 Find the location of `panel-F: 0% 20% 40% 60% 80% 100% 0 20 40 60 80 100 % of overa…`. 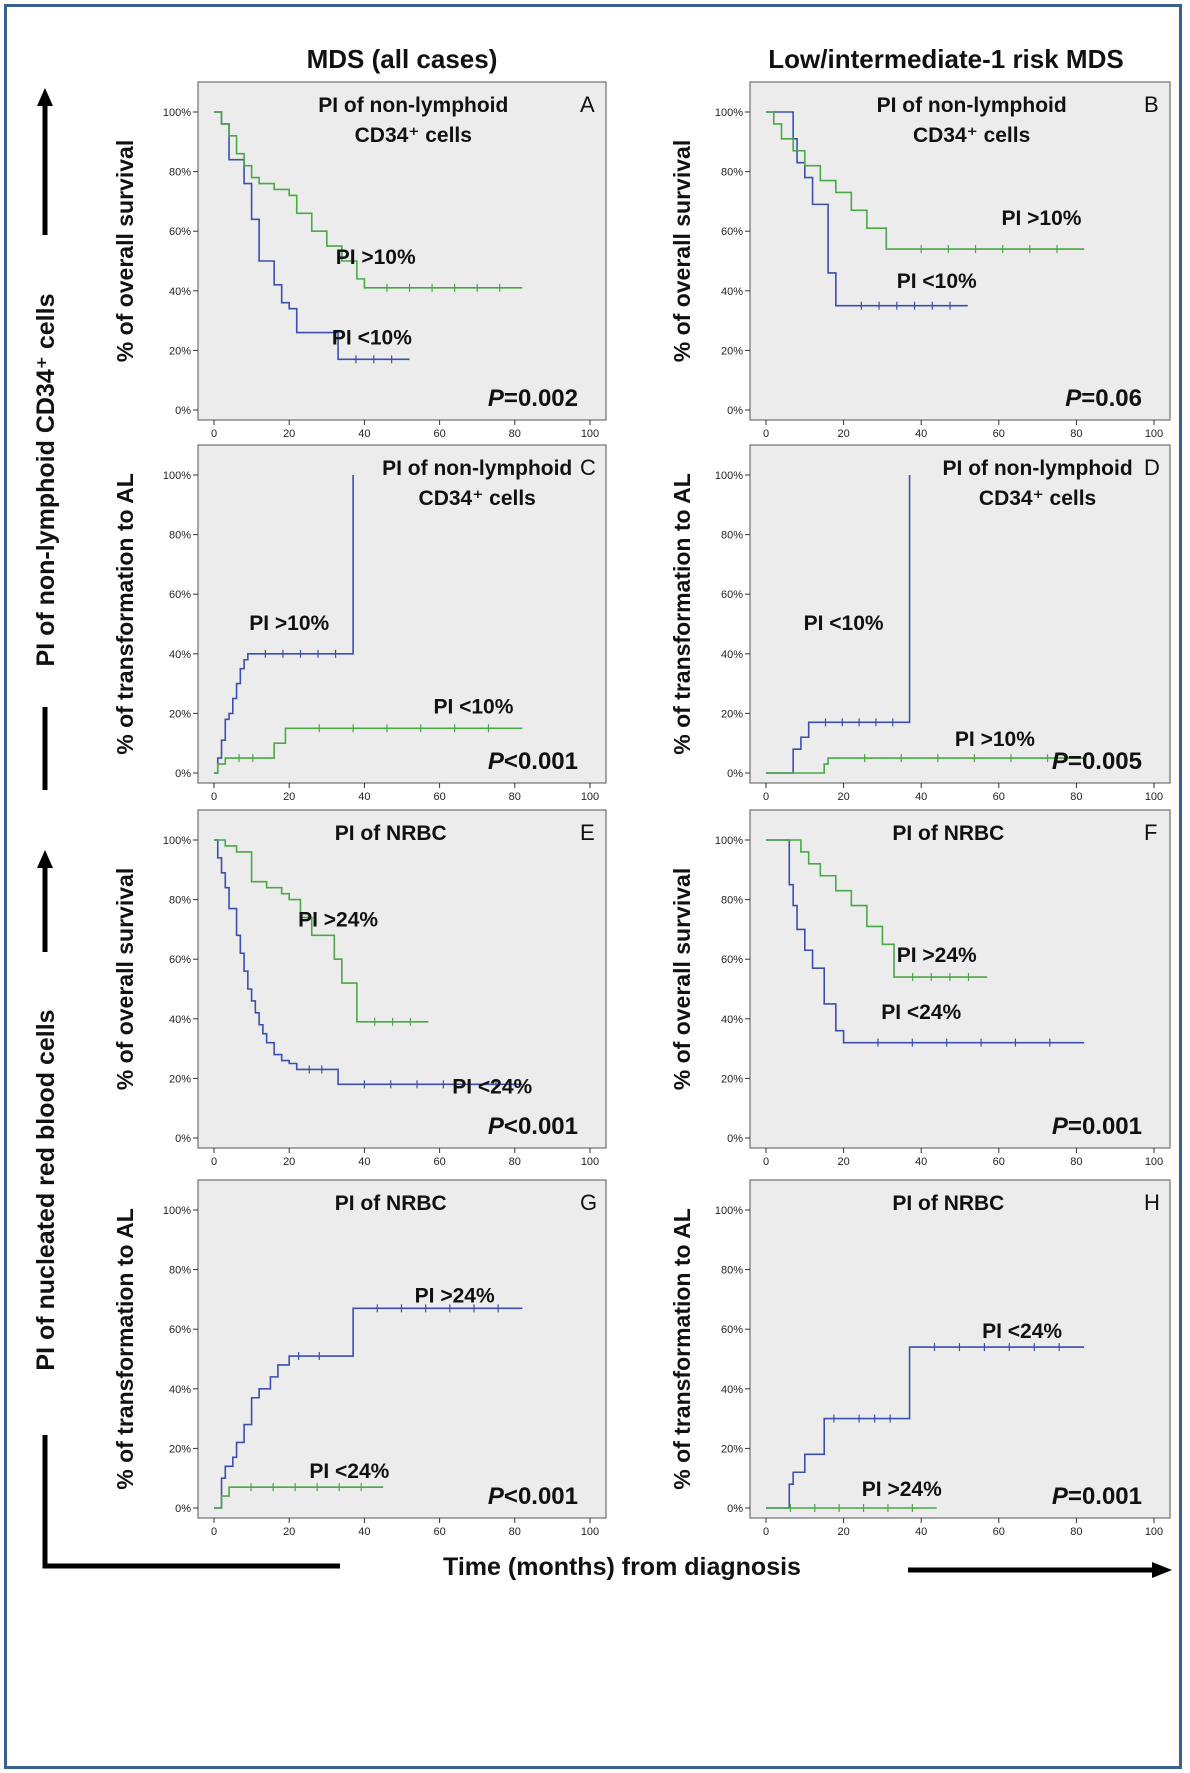

panel-F: 0% 20% 40% 60% 80% 100% 0 20 40 60 80 100 % of overa… is located at coordinates (920, 988).